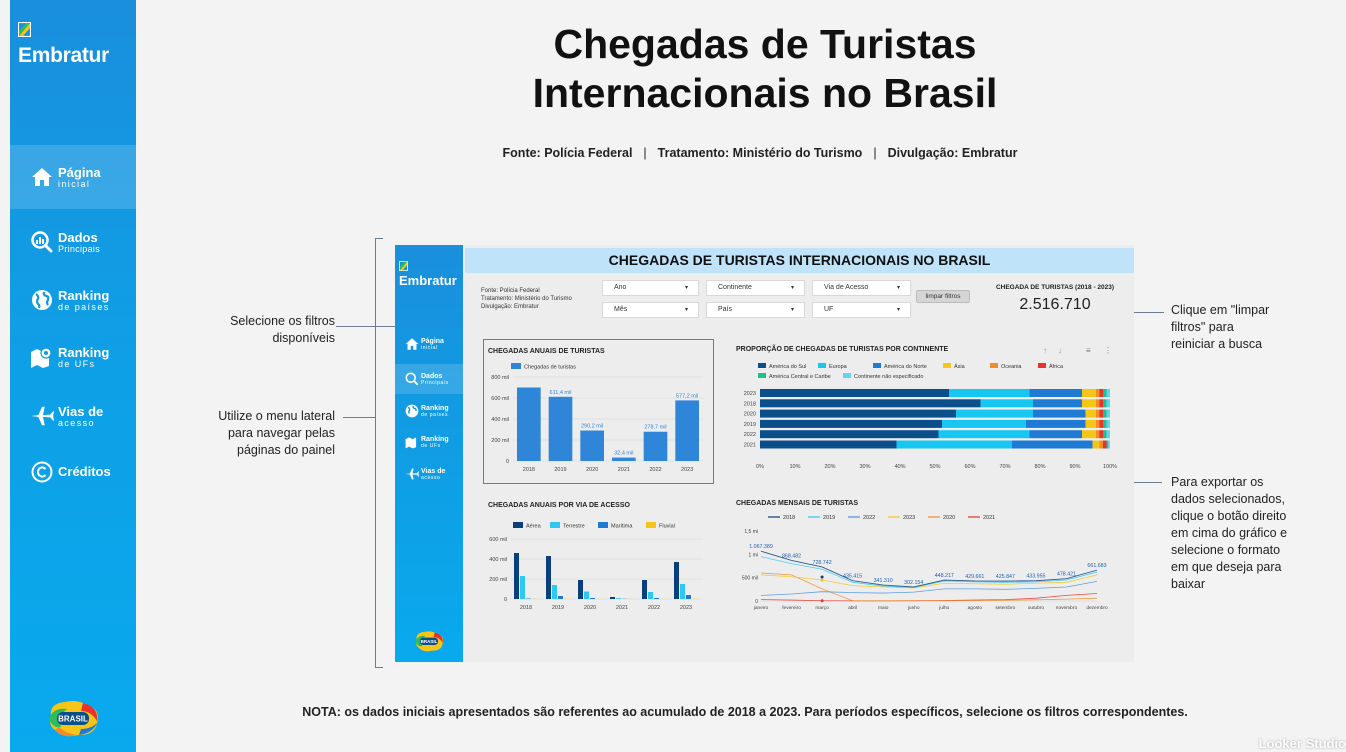  What do you see at coordinates (864, 467) in the screenshot?
I see `x-tick-label: 30%` at bounding box center [864, 467].